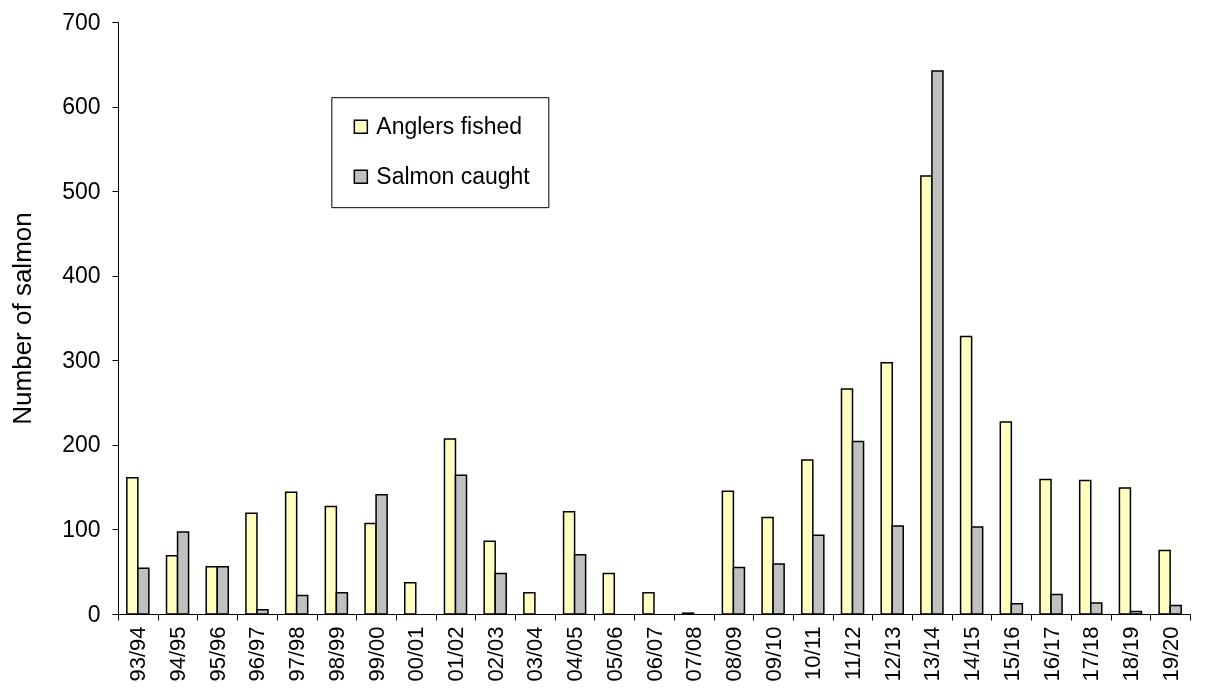 This screenshot has width=1206, height=692. Describe the element at coordinates (455, 654) in the screenshot. I see `x-tick-label: 01/02` at that location.